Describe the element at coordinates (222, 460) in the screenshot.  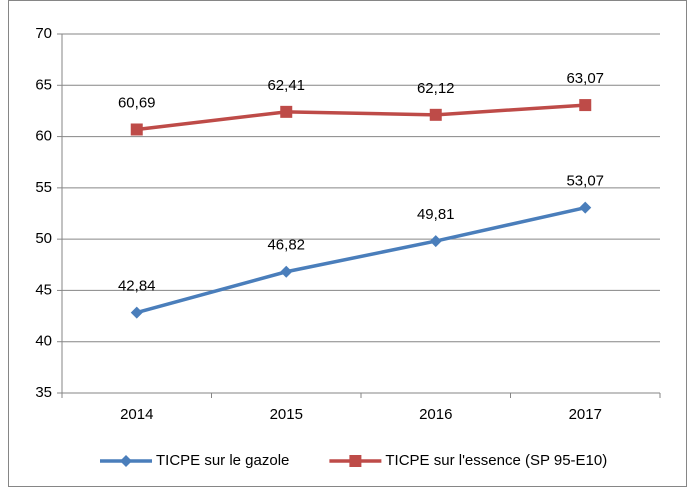
I see `legend-label: TICPE sur le gazole` at that location.